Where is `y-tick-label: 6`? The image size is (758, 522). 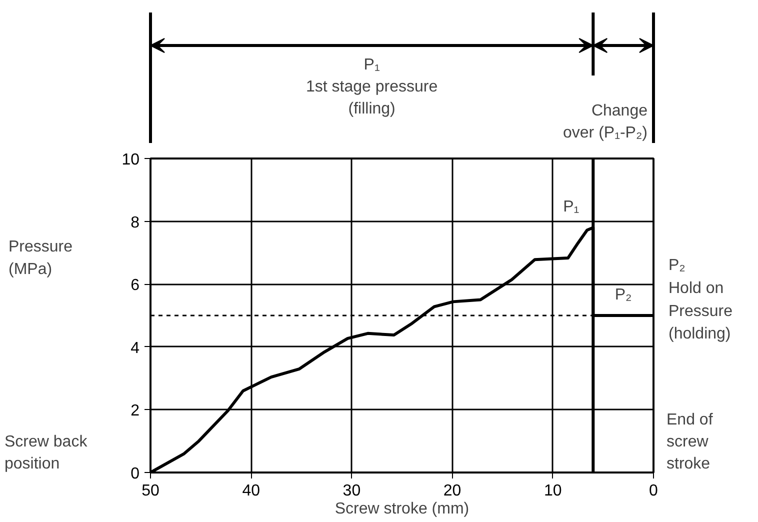 y-tick-label: 6 is located at coordinates (135, 285).